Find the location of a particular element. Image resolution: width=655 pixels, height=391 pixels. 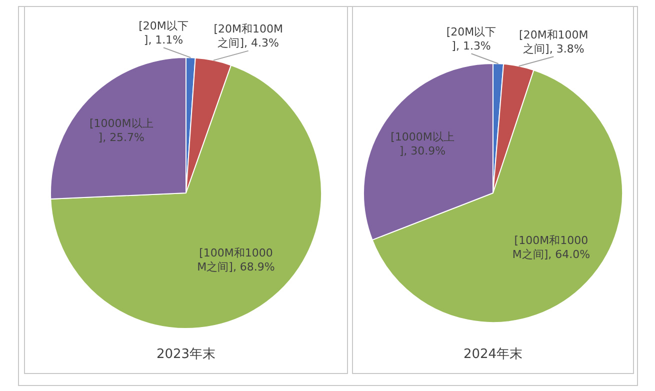

slice-label: [20M和100M之间], 4.3% is located at coordinates (248, 36).